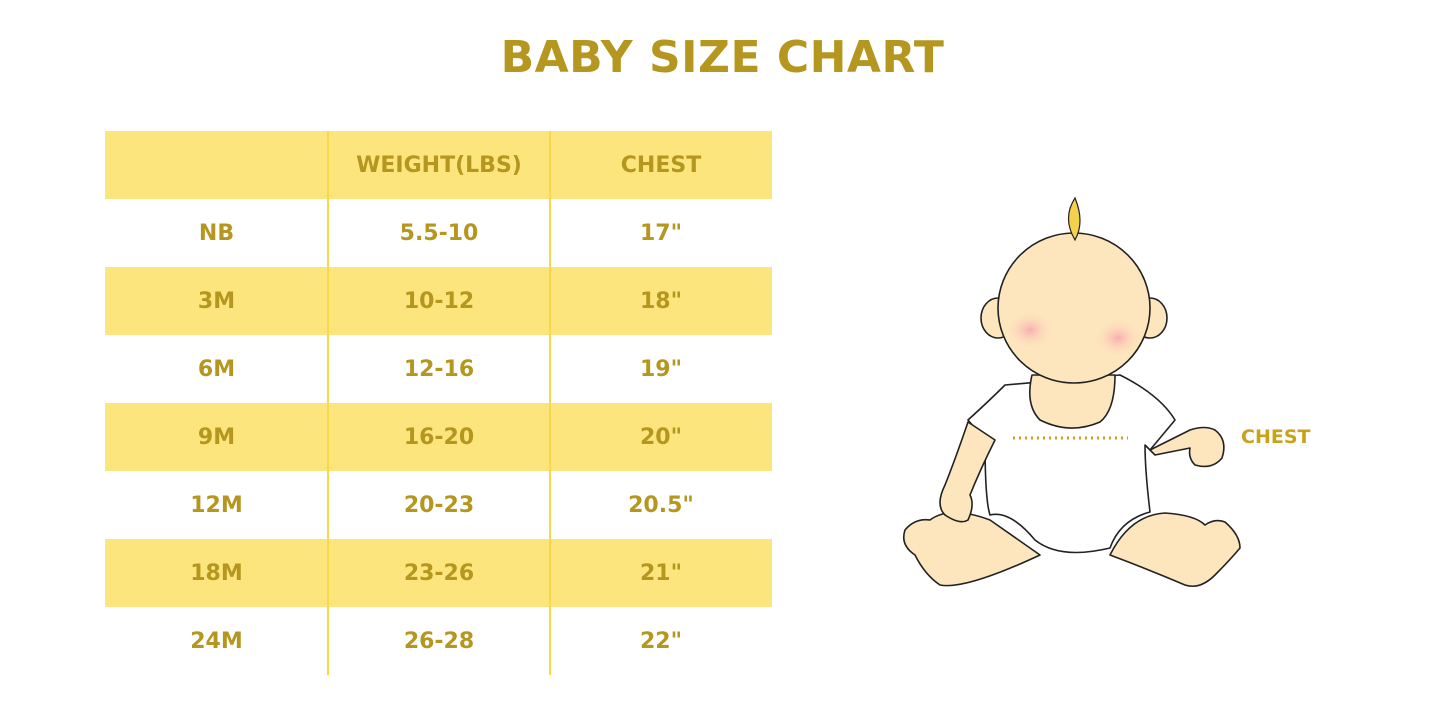  Describe the element at coordinates (661, 233) in the screenshot. I see `chest-cell: 17"` at that location.